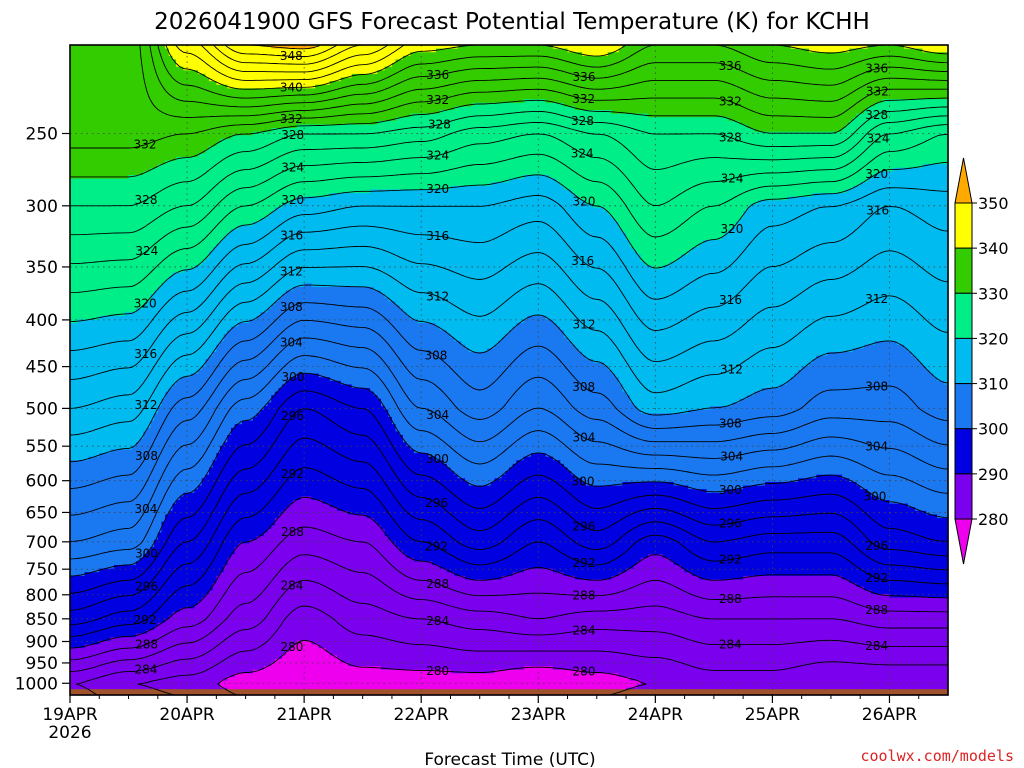  What do you see at coordinates (730, 300) in the screenshot?
I see `contour-label: 316` at bounding box center [730, 300].